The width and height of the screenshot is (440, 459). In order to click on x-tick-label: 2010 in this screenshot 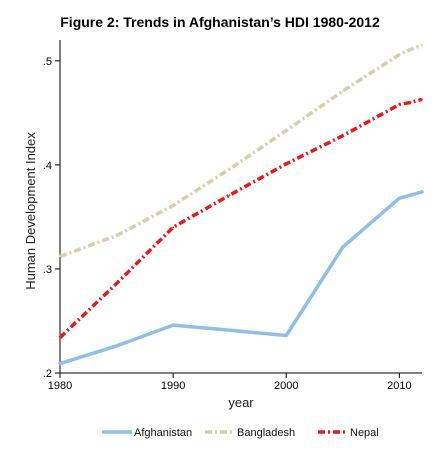, I will do `click(399, 386)`.